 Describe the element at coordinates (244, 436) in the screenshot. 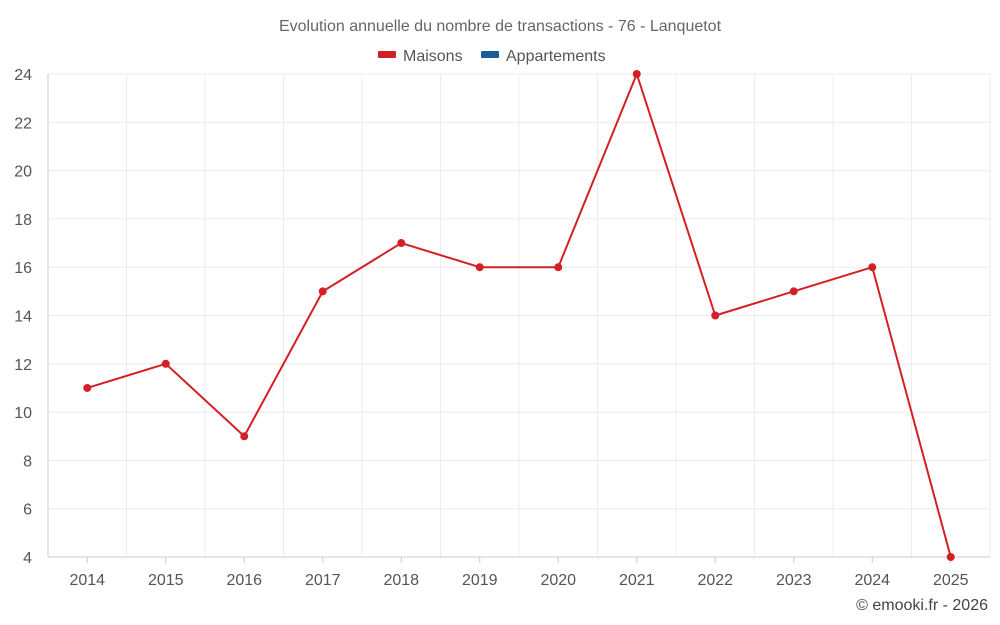

I see `data-point-maisons-2016` at that location.